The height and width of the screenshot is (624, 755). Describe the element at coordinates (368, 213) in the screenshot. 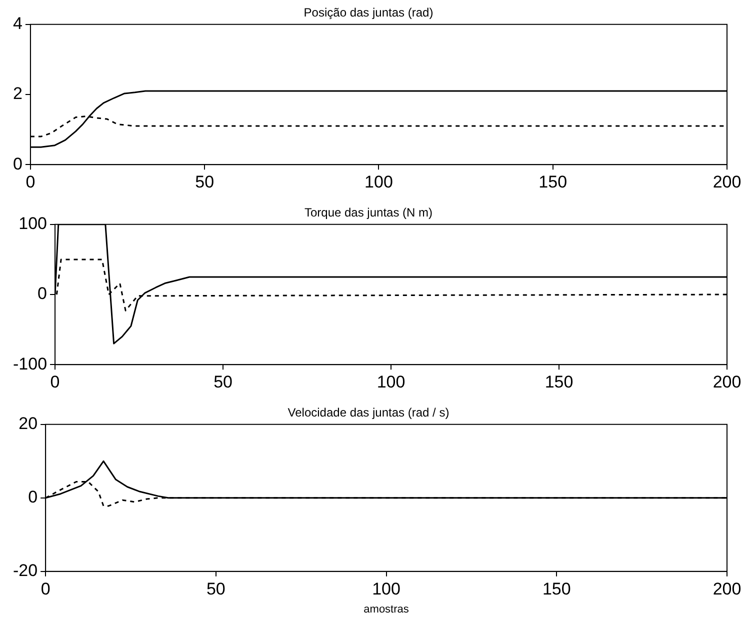

I see `chart-title: Torque das juntas (N m)` at that location.